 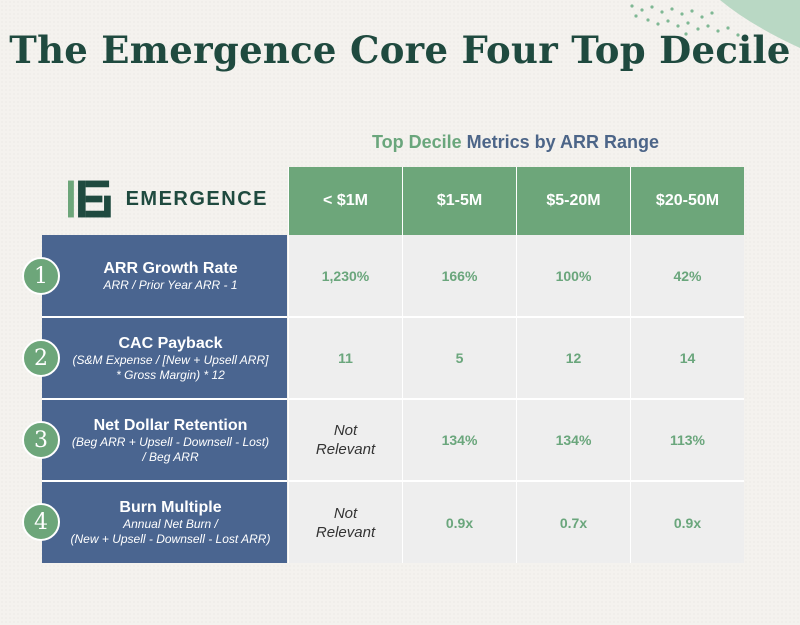 I want to click on column-header-20-50m: $20-50M, so click(x=687, y=201).